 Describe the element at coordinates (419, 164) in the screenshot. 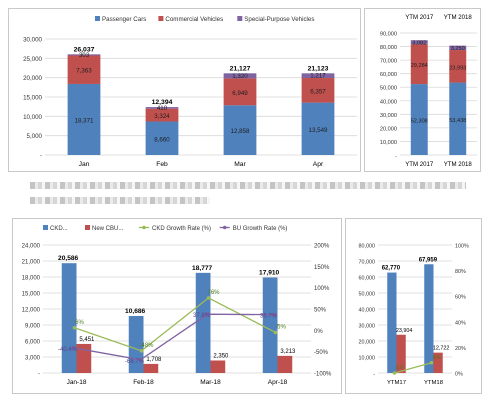

I see `x-tick-label: YTM 2017` at that location.